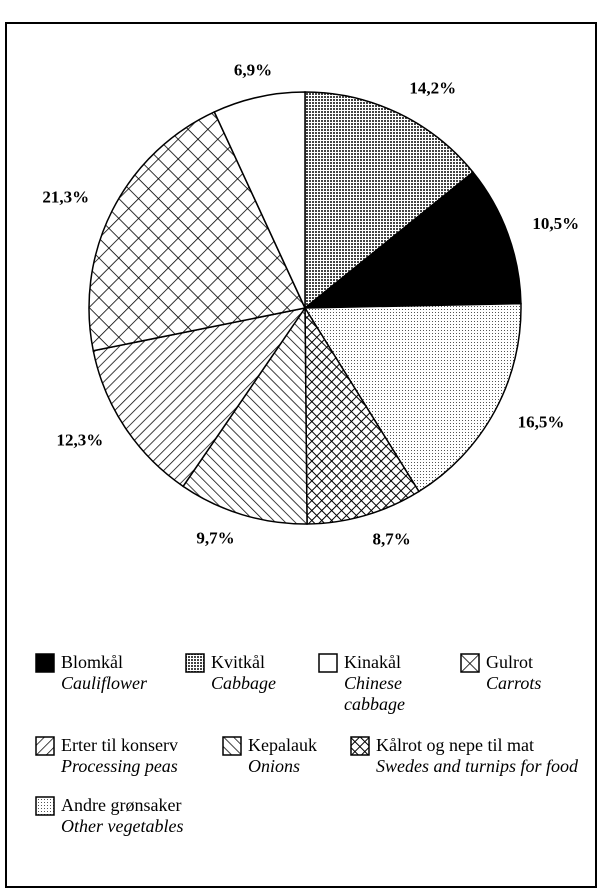 The height and width of the screenshot is (896, 604). I want to click on value-label: 14,2%, so click(432, 88).